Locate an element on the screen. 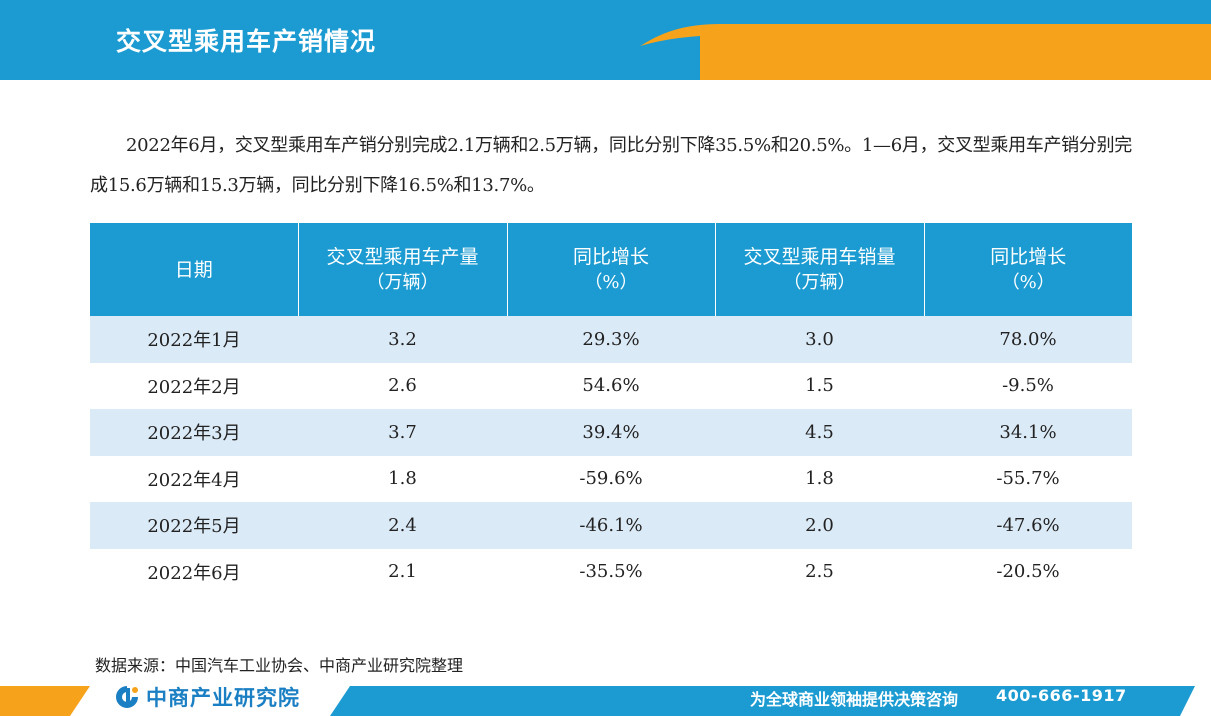 The height and width of the screenshot is (716, 1211). footer-phone: 400-666-1917 is located at coordinates (1061, 695).